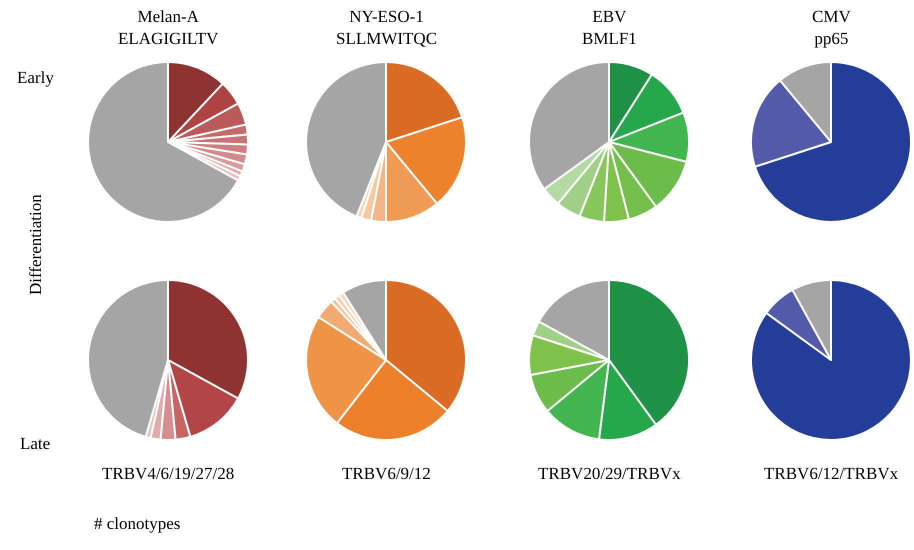 The height and width of the screenshot is (550, 914). I want to click on text: TRBV4/6/19/27/28, so click(168, 473).